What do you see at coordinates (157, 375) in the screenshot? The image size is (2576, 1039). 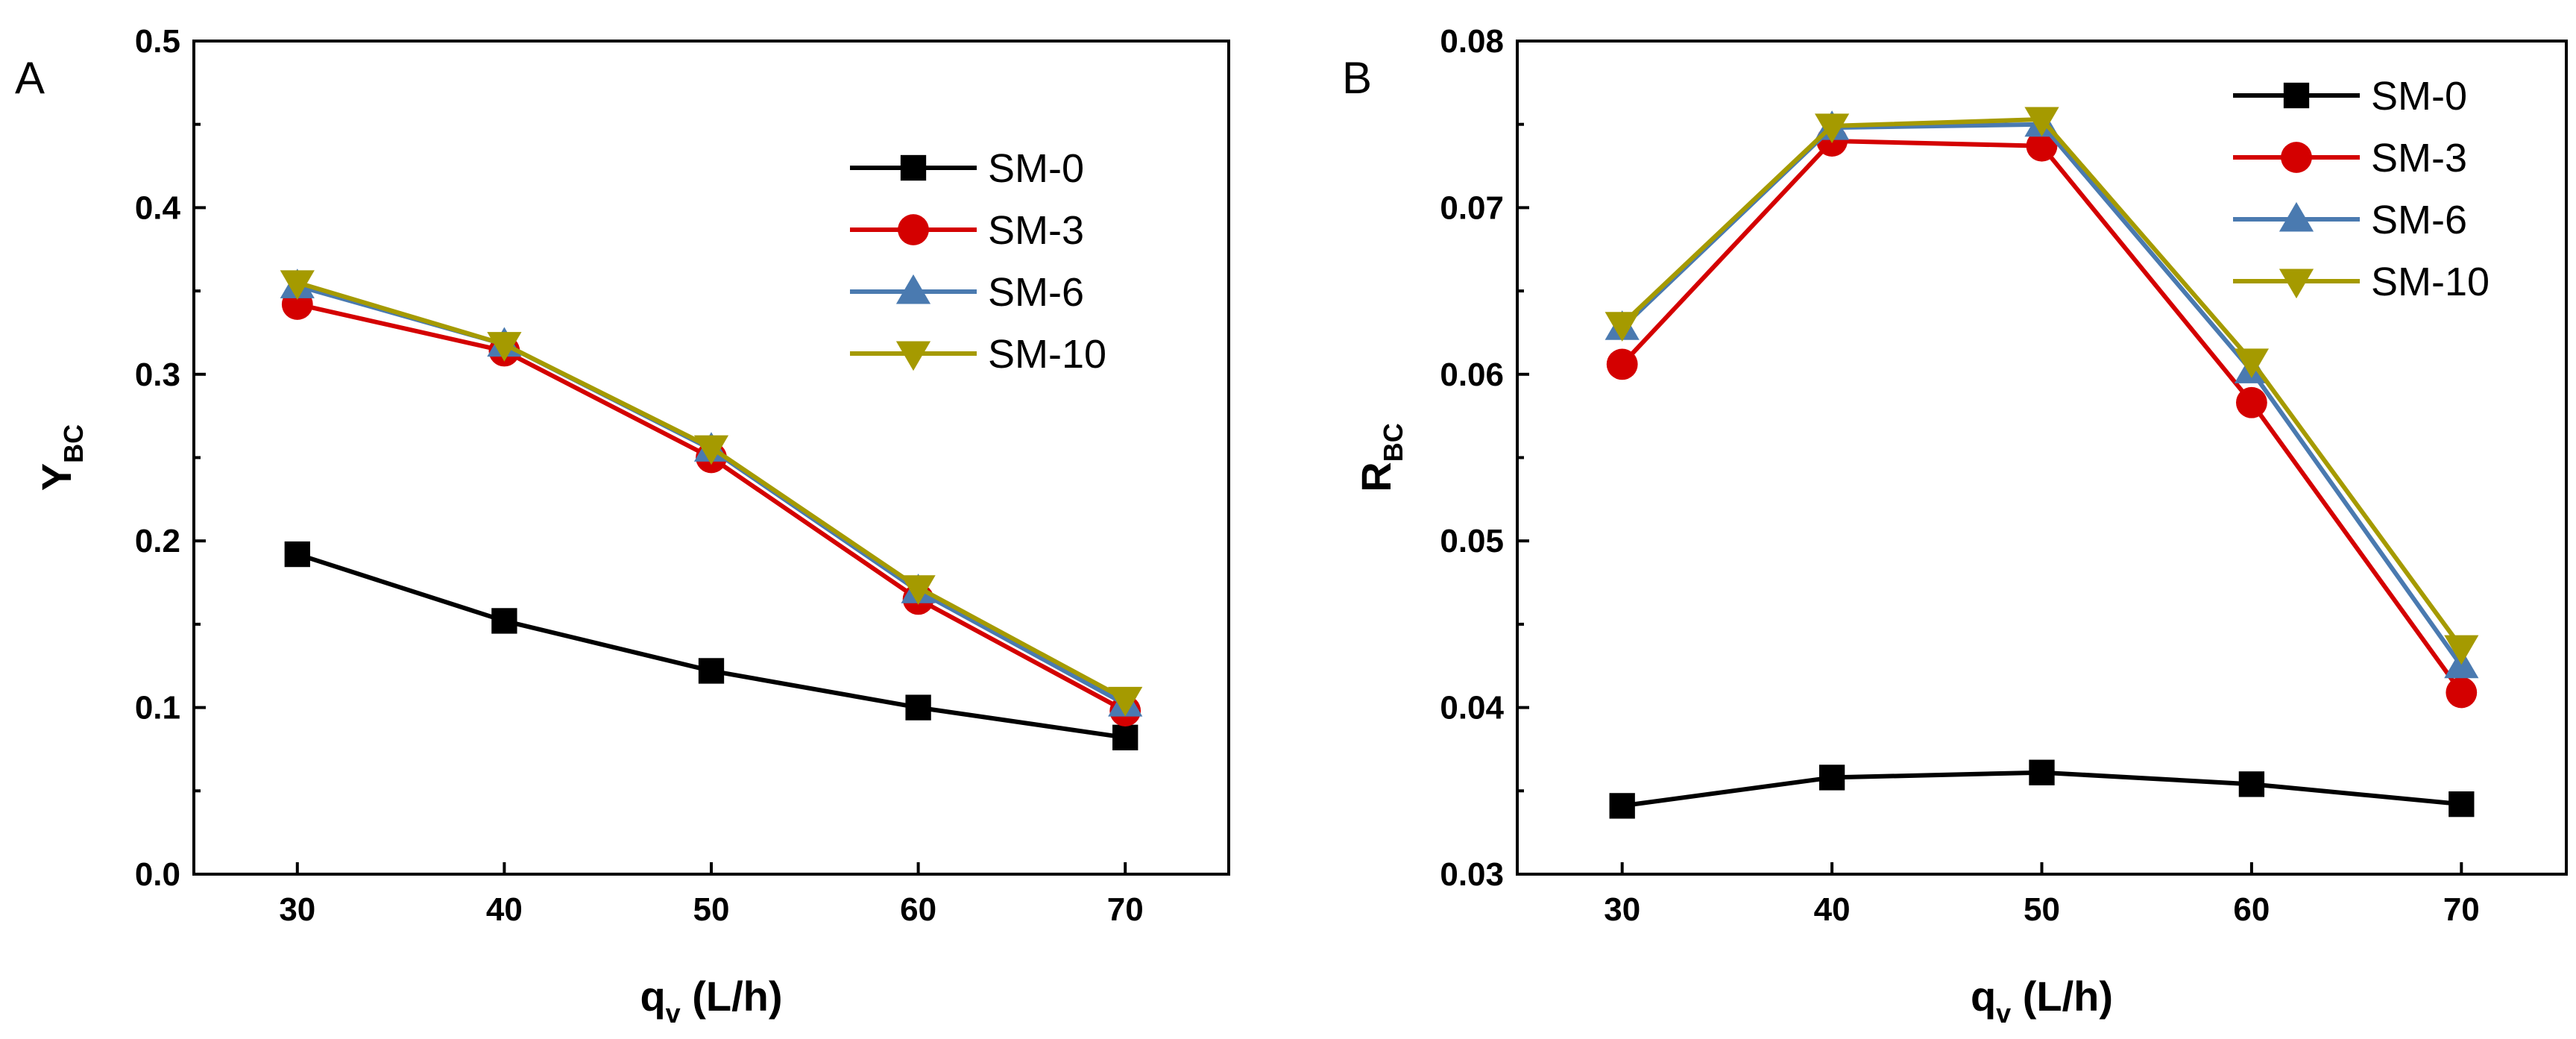 I see `y-tick-label: 0.3` at bounding box center [157, 375].